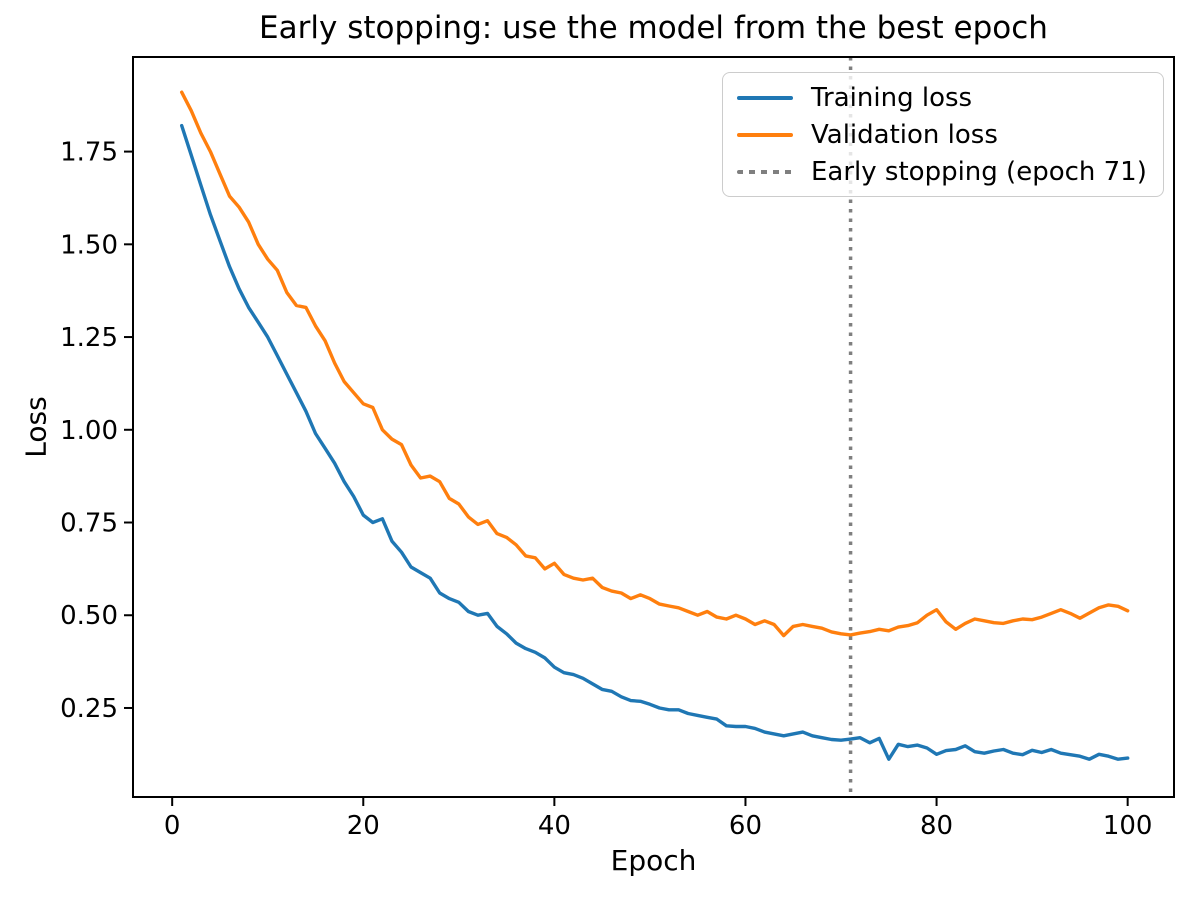 This screenshot has height=898, width=1194. I want to click on legend-row-early-stopping: Early stopping (epoch 71), so click(944, 172).